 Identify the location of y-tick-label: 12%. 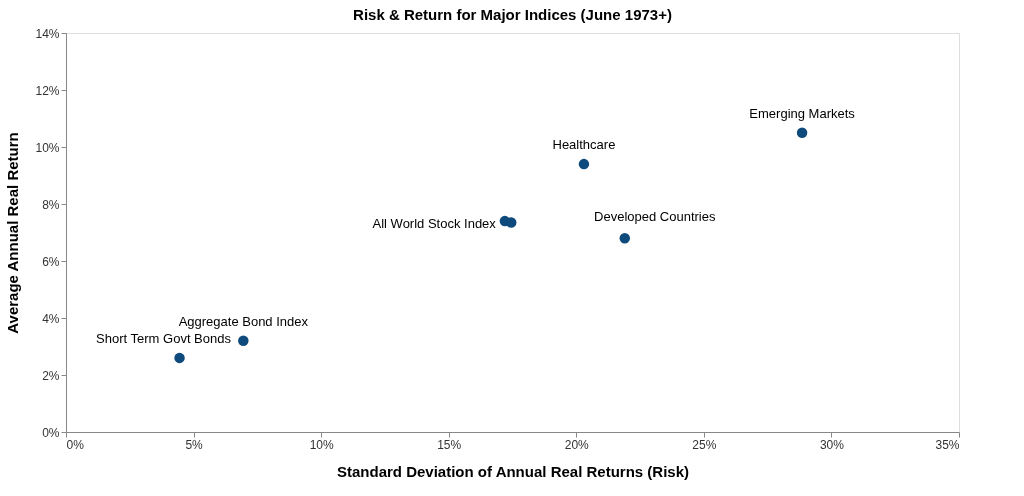
(47, 90).